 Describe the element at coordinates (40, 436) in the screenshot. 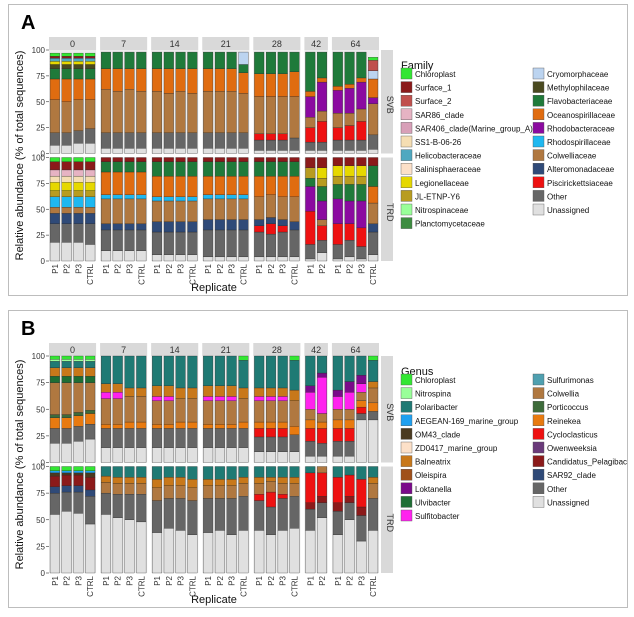

I see `y-tick-label: 25` at that location.